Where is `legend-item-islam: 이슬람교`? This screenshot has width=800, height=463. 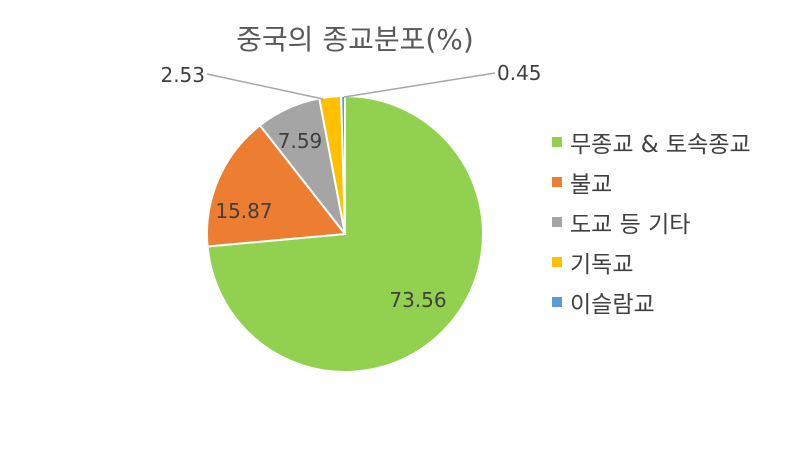 legend-item-islam: 이슬람교 is located at coordinates (651, 302).